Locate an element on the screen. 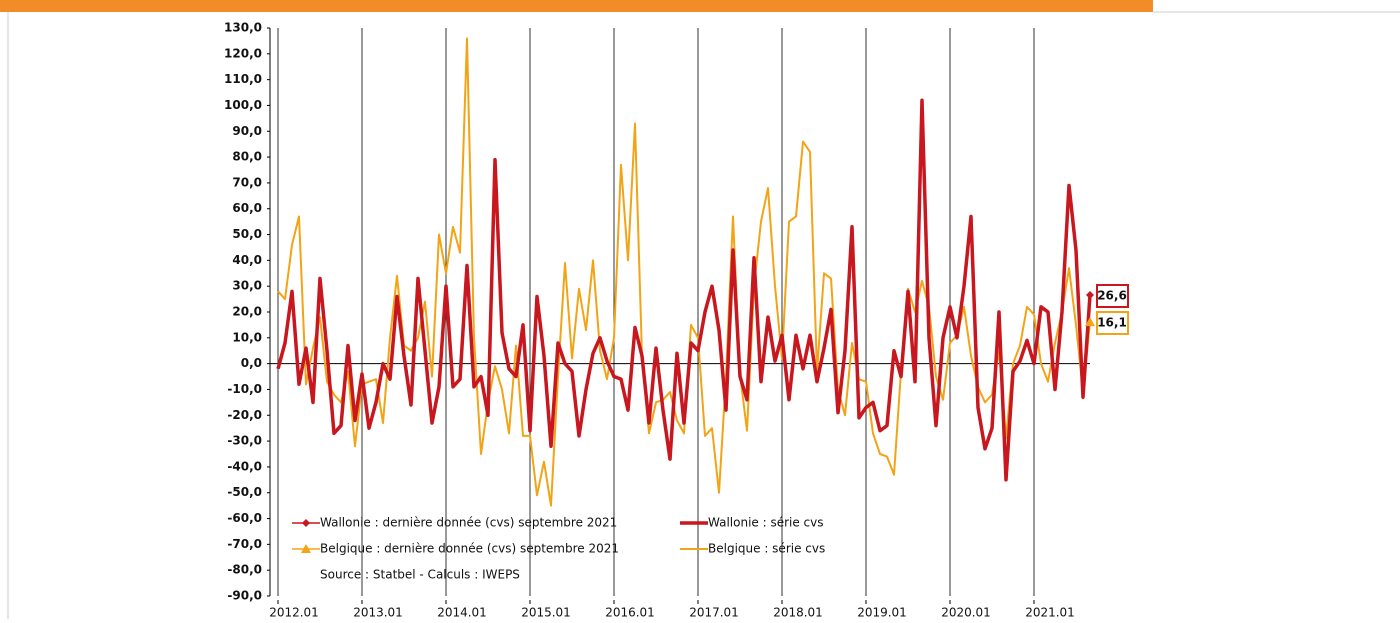 The image size is (1400, 623). source-note: Source : Statbel - Calculs : IWEPS is located at coordinates (420, 575).